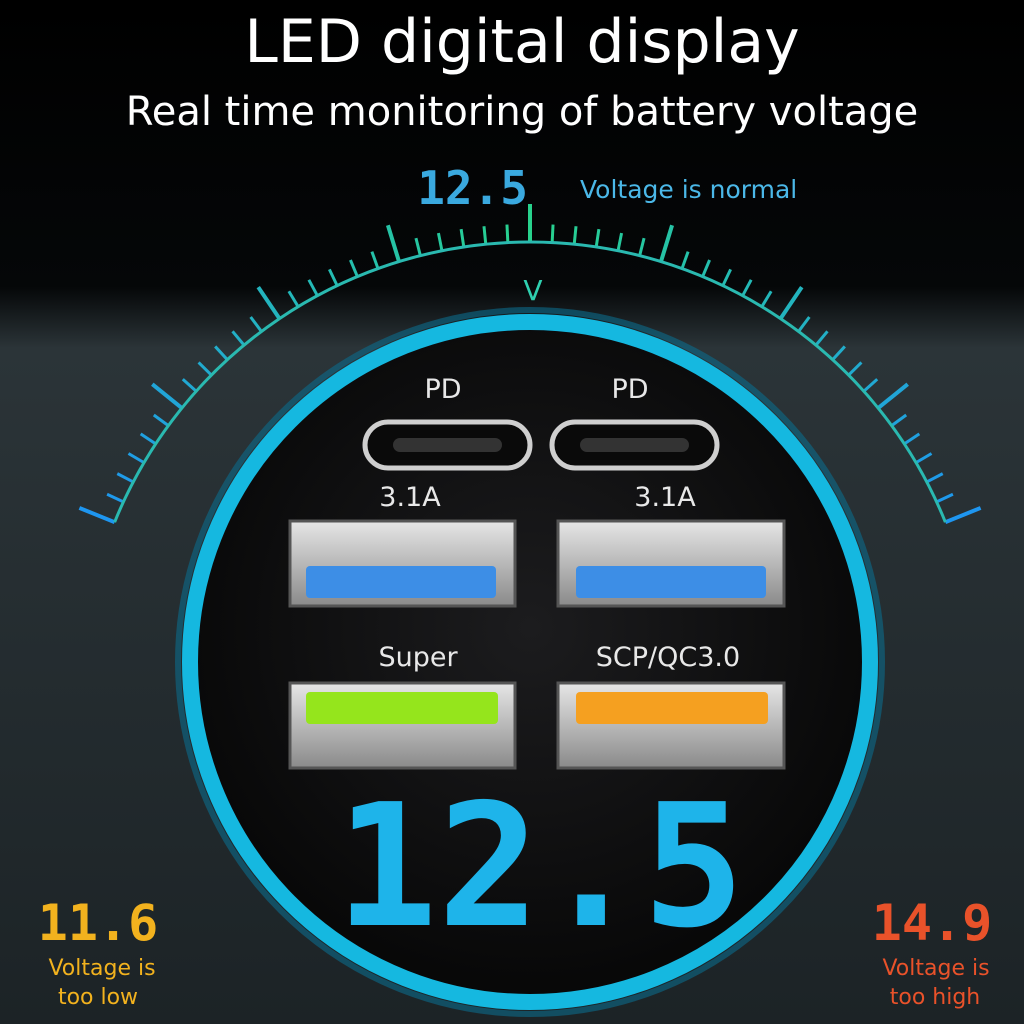  What do you see at coordinates (98, 997) in the screenshot?
I see `low-text: too low` at bounding box center [98, 997].